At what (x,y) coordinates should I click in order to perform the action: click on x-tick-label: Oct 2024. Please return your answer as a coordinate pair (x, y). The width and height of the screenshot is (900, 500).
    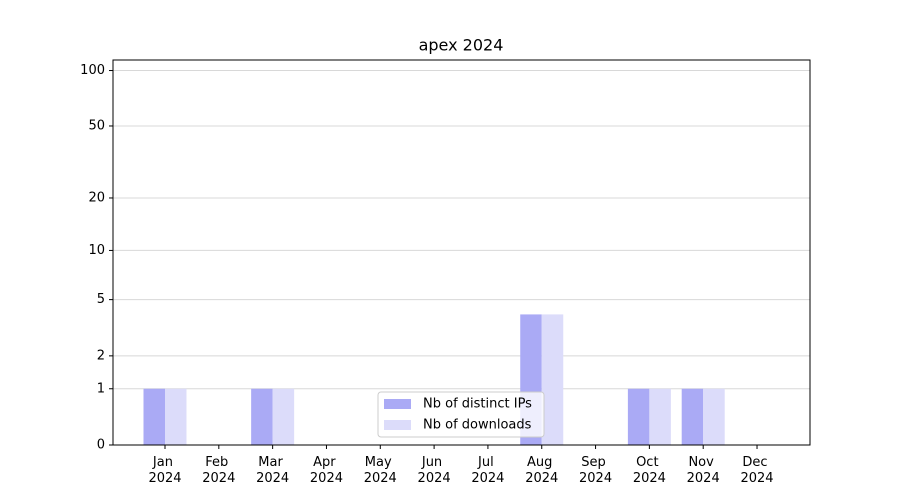
    Looking at the image, I should click on (649, 470).